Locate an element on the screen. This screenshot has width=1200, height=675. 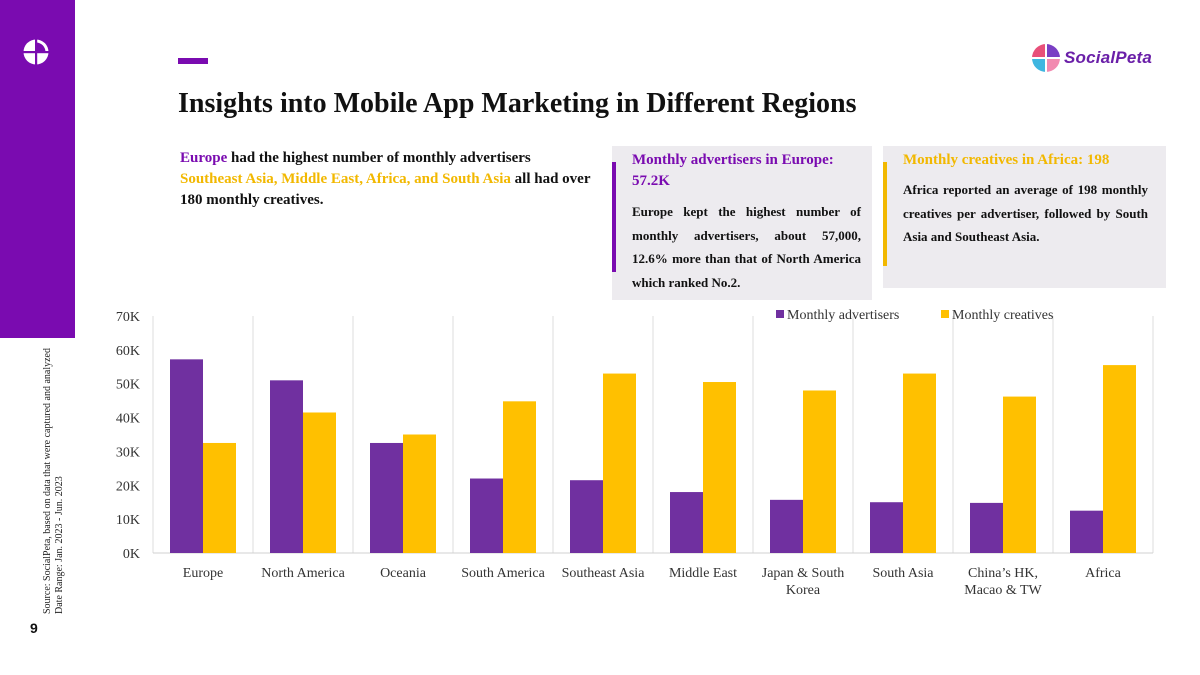
legend-label: Monthly advertisers is located at coordinates (843, 315).